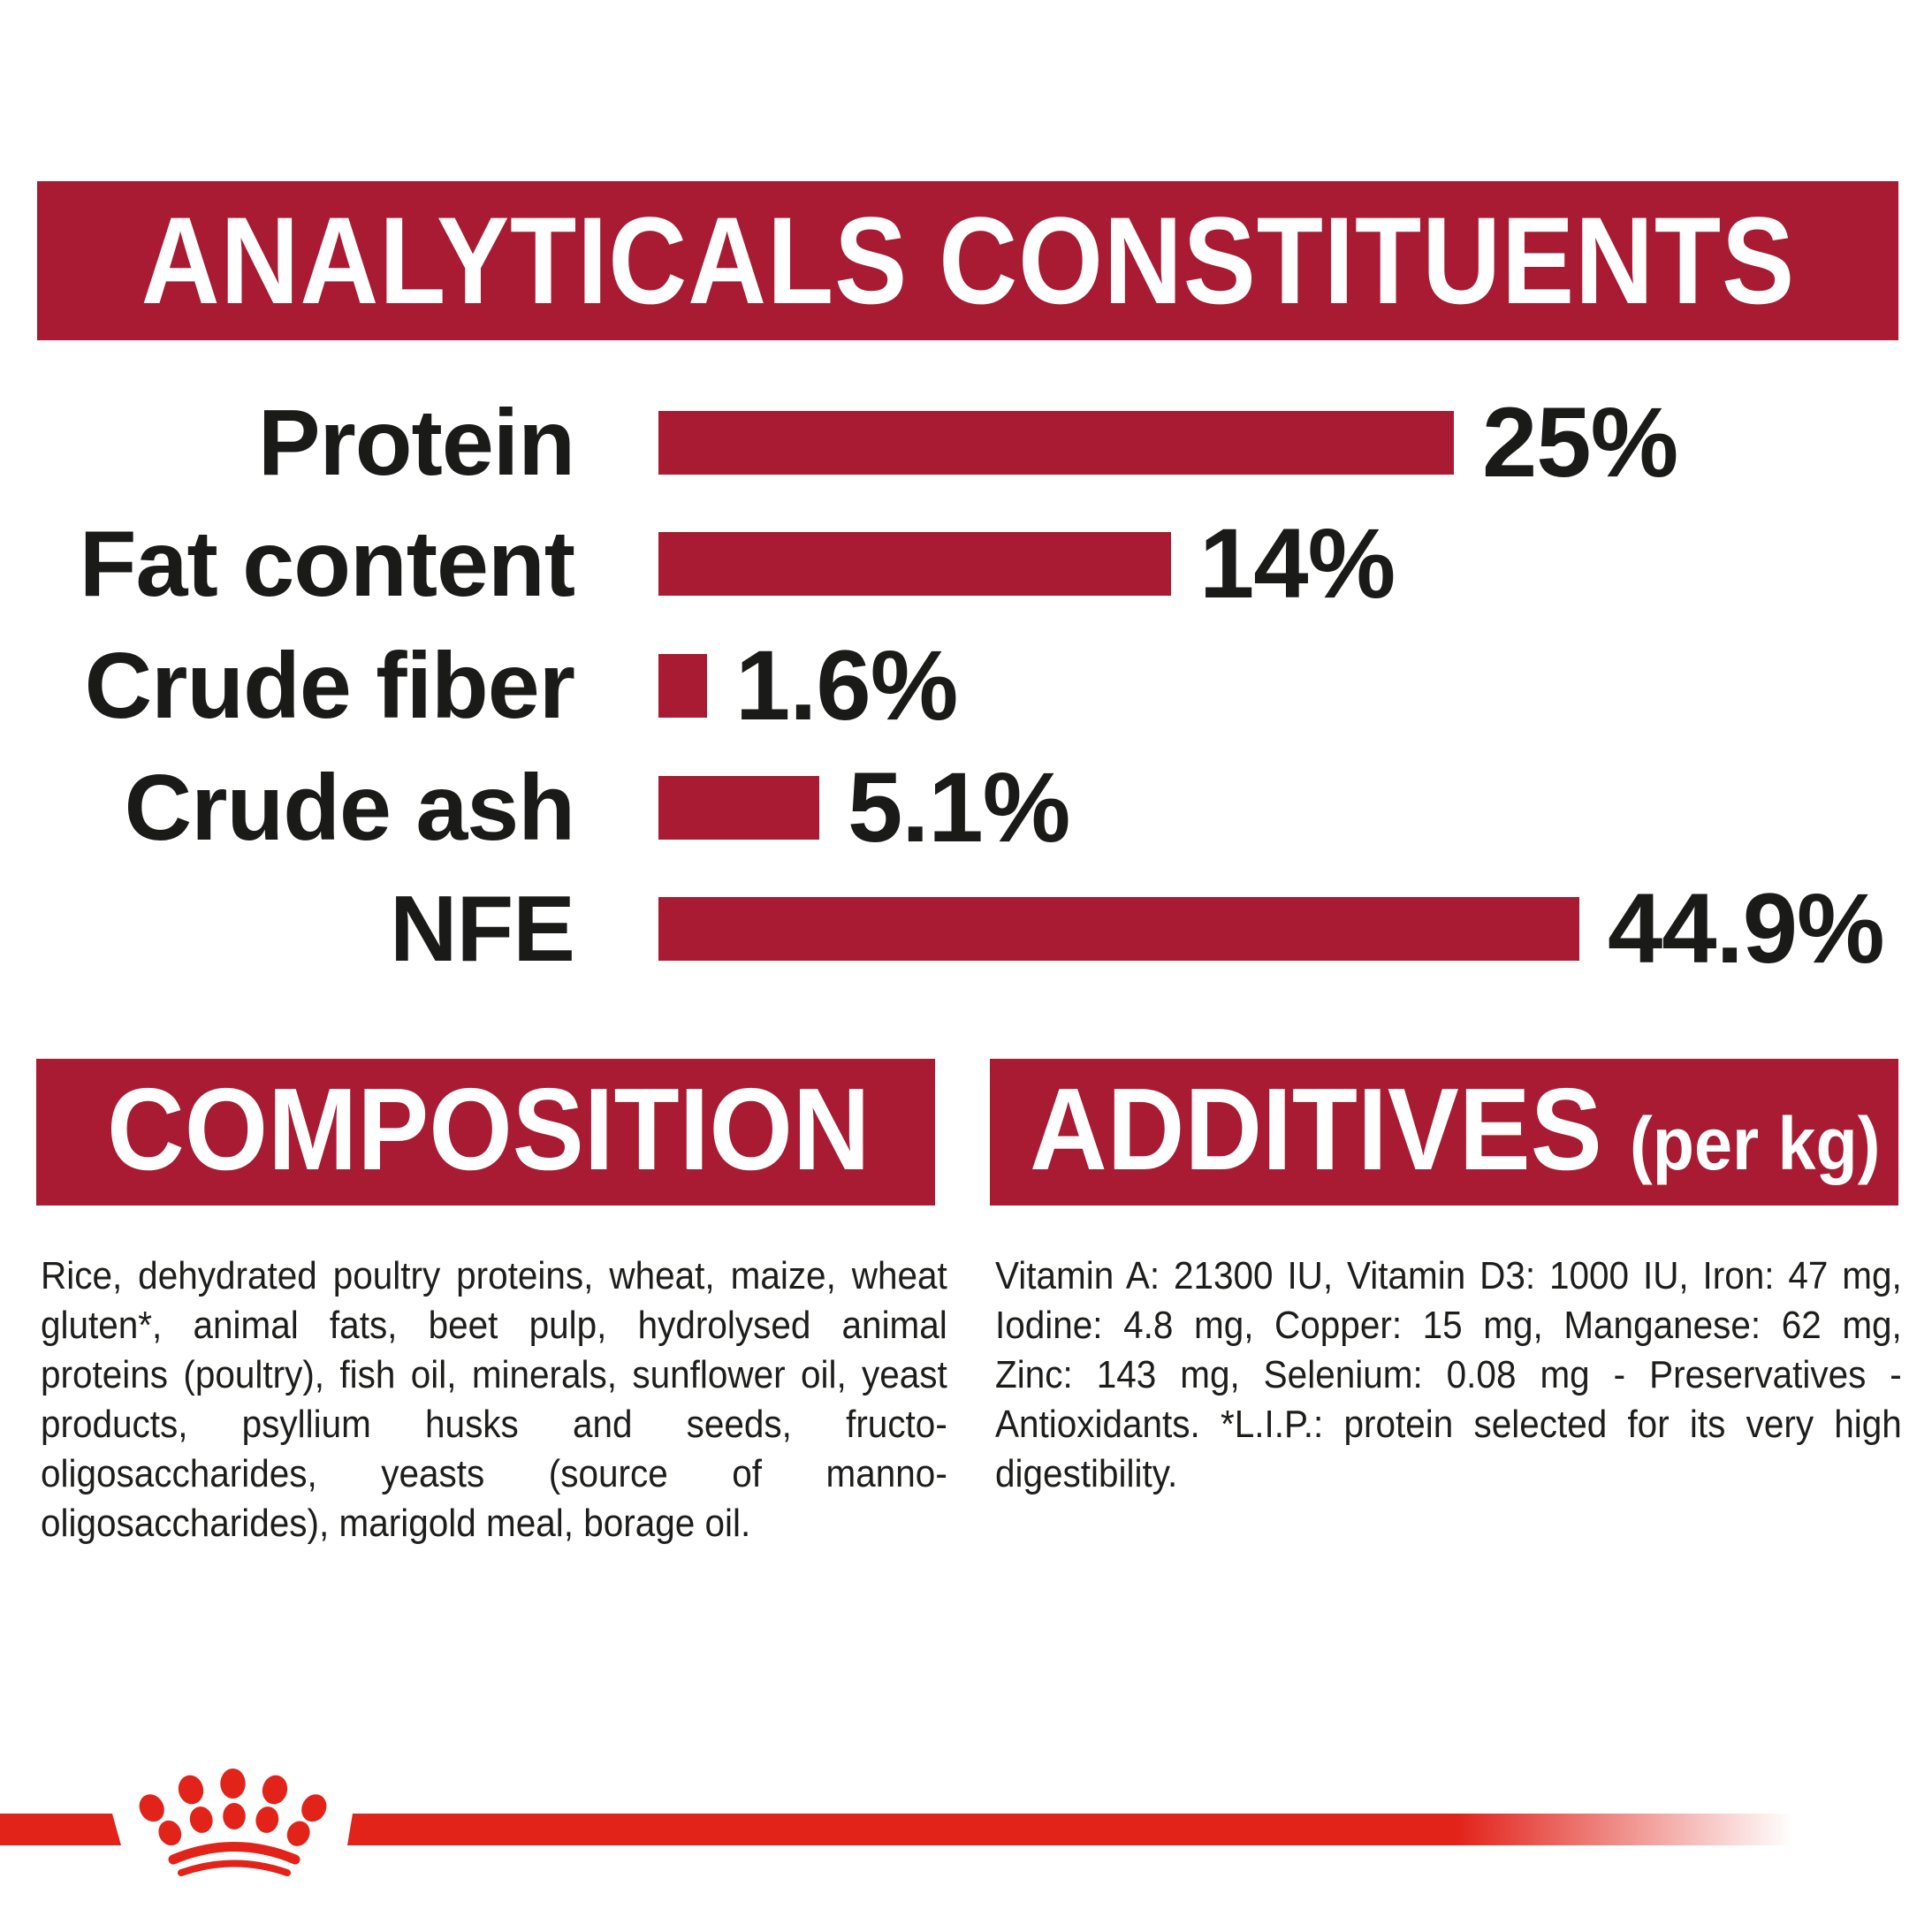  Describe the element at coordinates (1756, 1143) in the screenshot. I see `additives-unit-note: (per kg)` at that location.